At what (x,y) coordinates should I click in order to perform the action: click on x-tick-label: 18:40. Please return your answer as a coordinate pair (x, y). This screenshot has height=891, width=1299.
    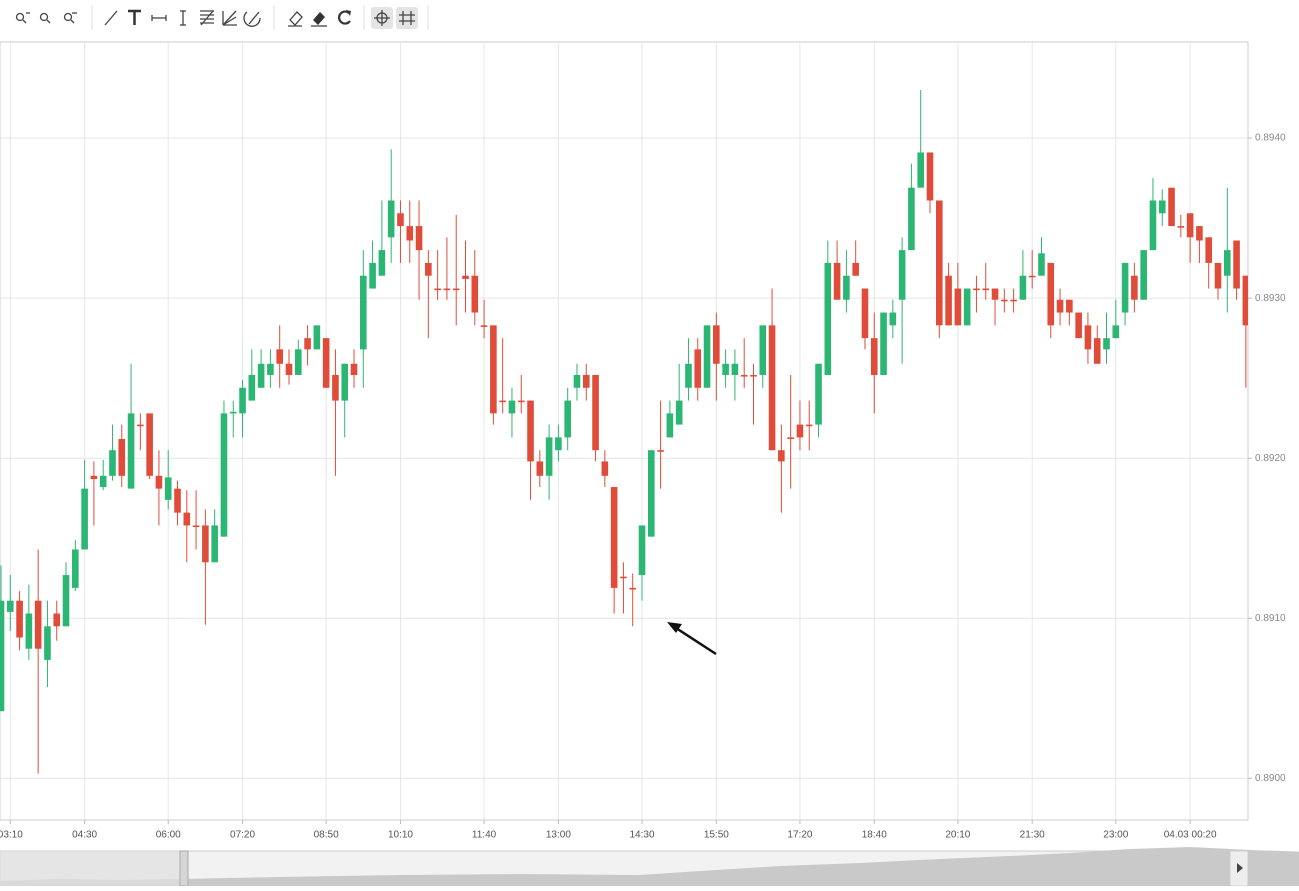
    Looking at the image, I should click on (874, 835).